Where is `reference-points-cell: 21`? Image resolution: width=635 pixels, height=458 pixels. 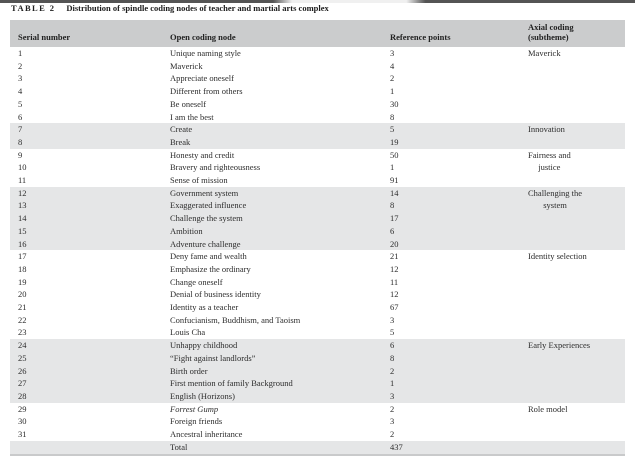
reference-points-cell: 21 is located at coordinates (394, 256).